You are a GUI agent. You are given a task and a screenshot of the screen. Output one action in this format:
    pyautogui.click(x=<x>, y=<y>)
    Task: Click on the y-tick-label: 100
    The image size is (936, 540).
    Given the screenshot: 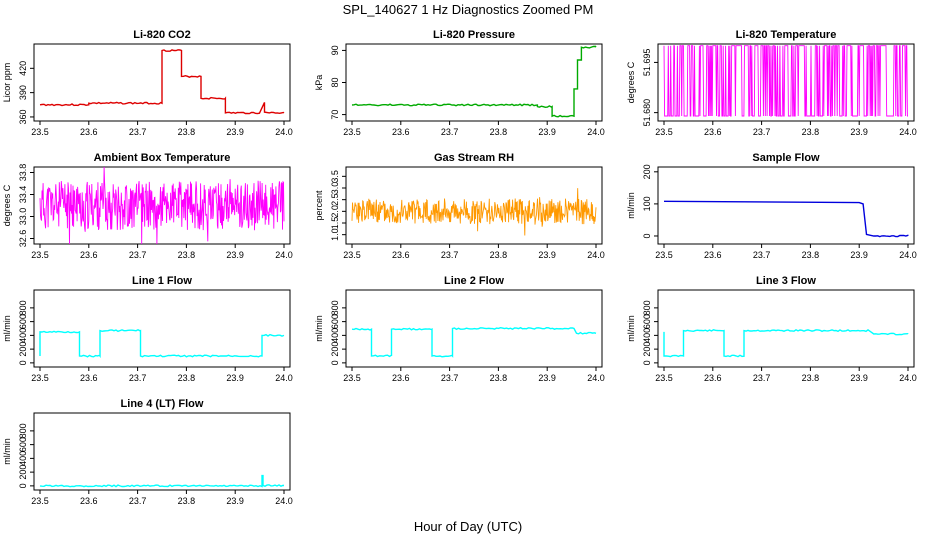 What is the action you would take?
    pyautogui.click(x=647, y=203)
    